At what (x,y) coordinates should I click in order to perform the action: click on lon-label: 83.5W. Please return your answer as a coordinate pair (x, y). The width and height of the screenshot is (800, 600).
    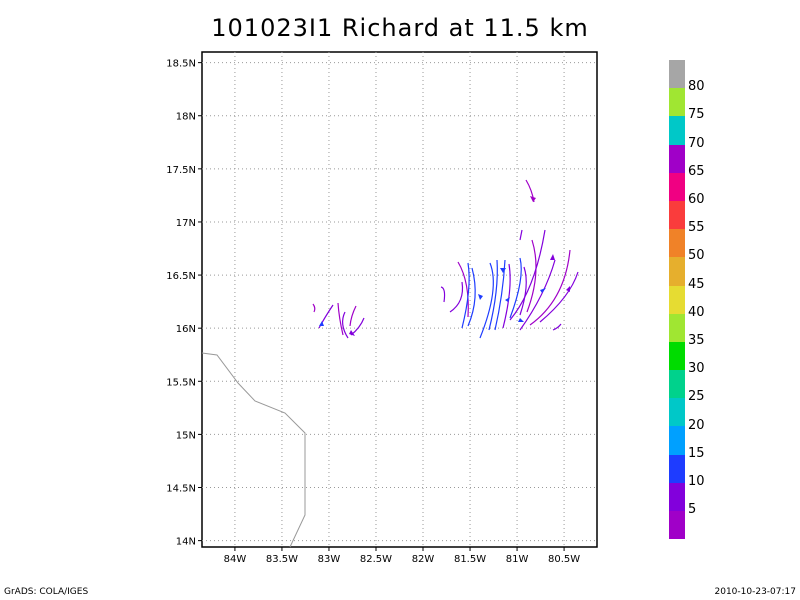
    Looking at the image, I should click on (282, 559).